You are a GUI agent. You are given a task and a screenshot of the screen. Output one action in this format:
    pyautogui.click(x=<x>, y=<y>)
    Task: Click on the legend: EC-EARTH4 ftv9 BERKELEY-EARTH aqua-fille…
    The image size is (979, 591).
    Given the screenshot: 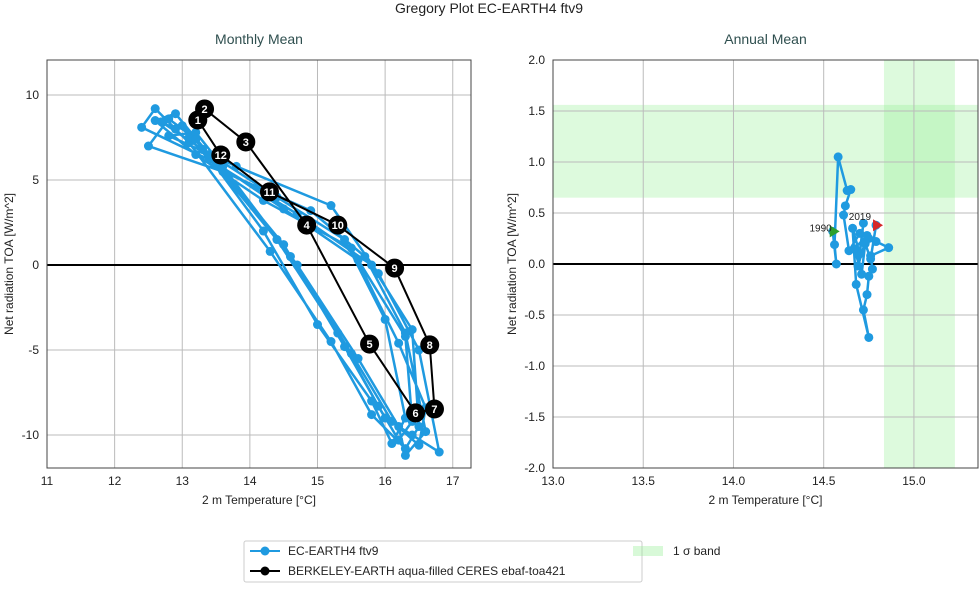 What is the action you would take?
    pyautogui.click(x=481, y=561)
    